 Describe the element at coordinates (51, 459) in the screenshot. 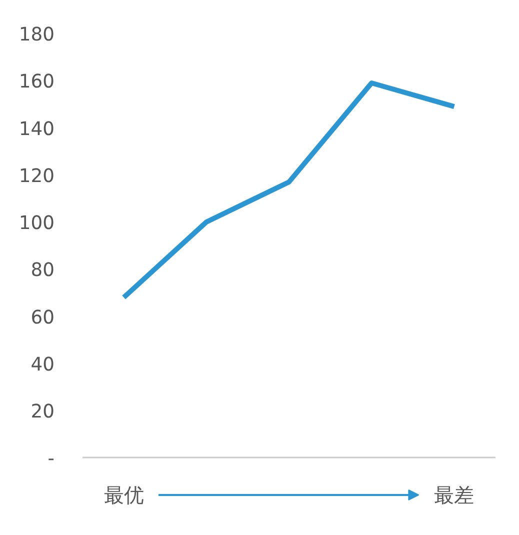

I see `y-tick-label: -` at that location.